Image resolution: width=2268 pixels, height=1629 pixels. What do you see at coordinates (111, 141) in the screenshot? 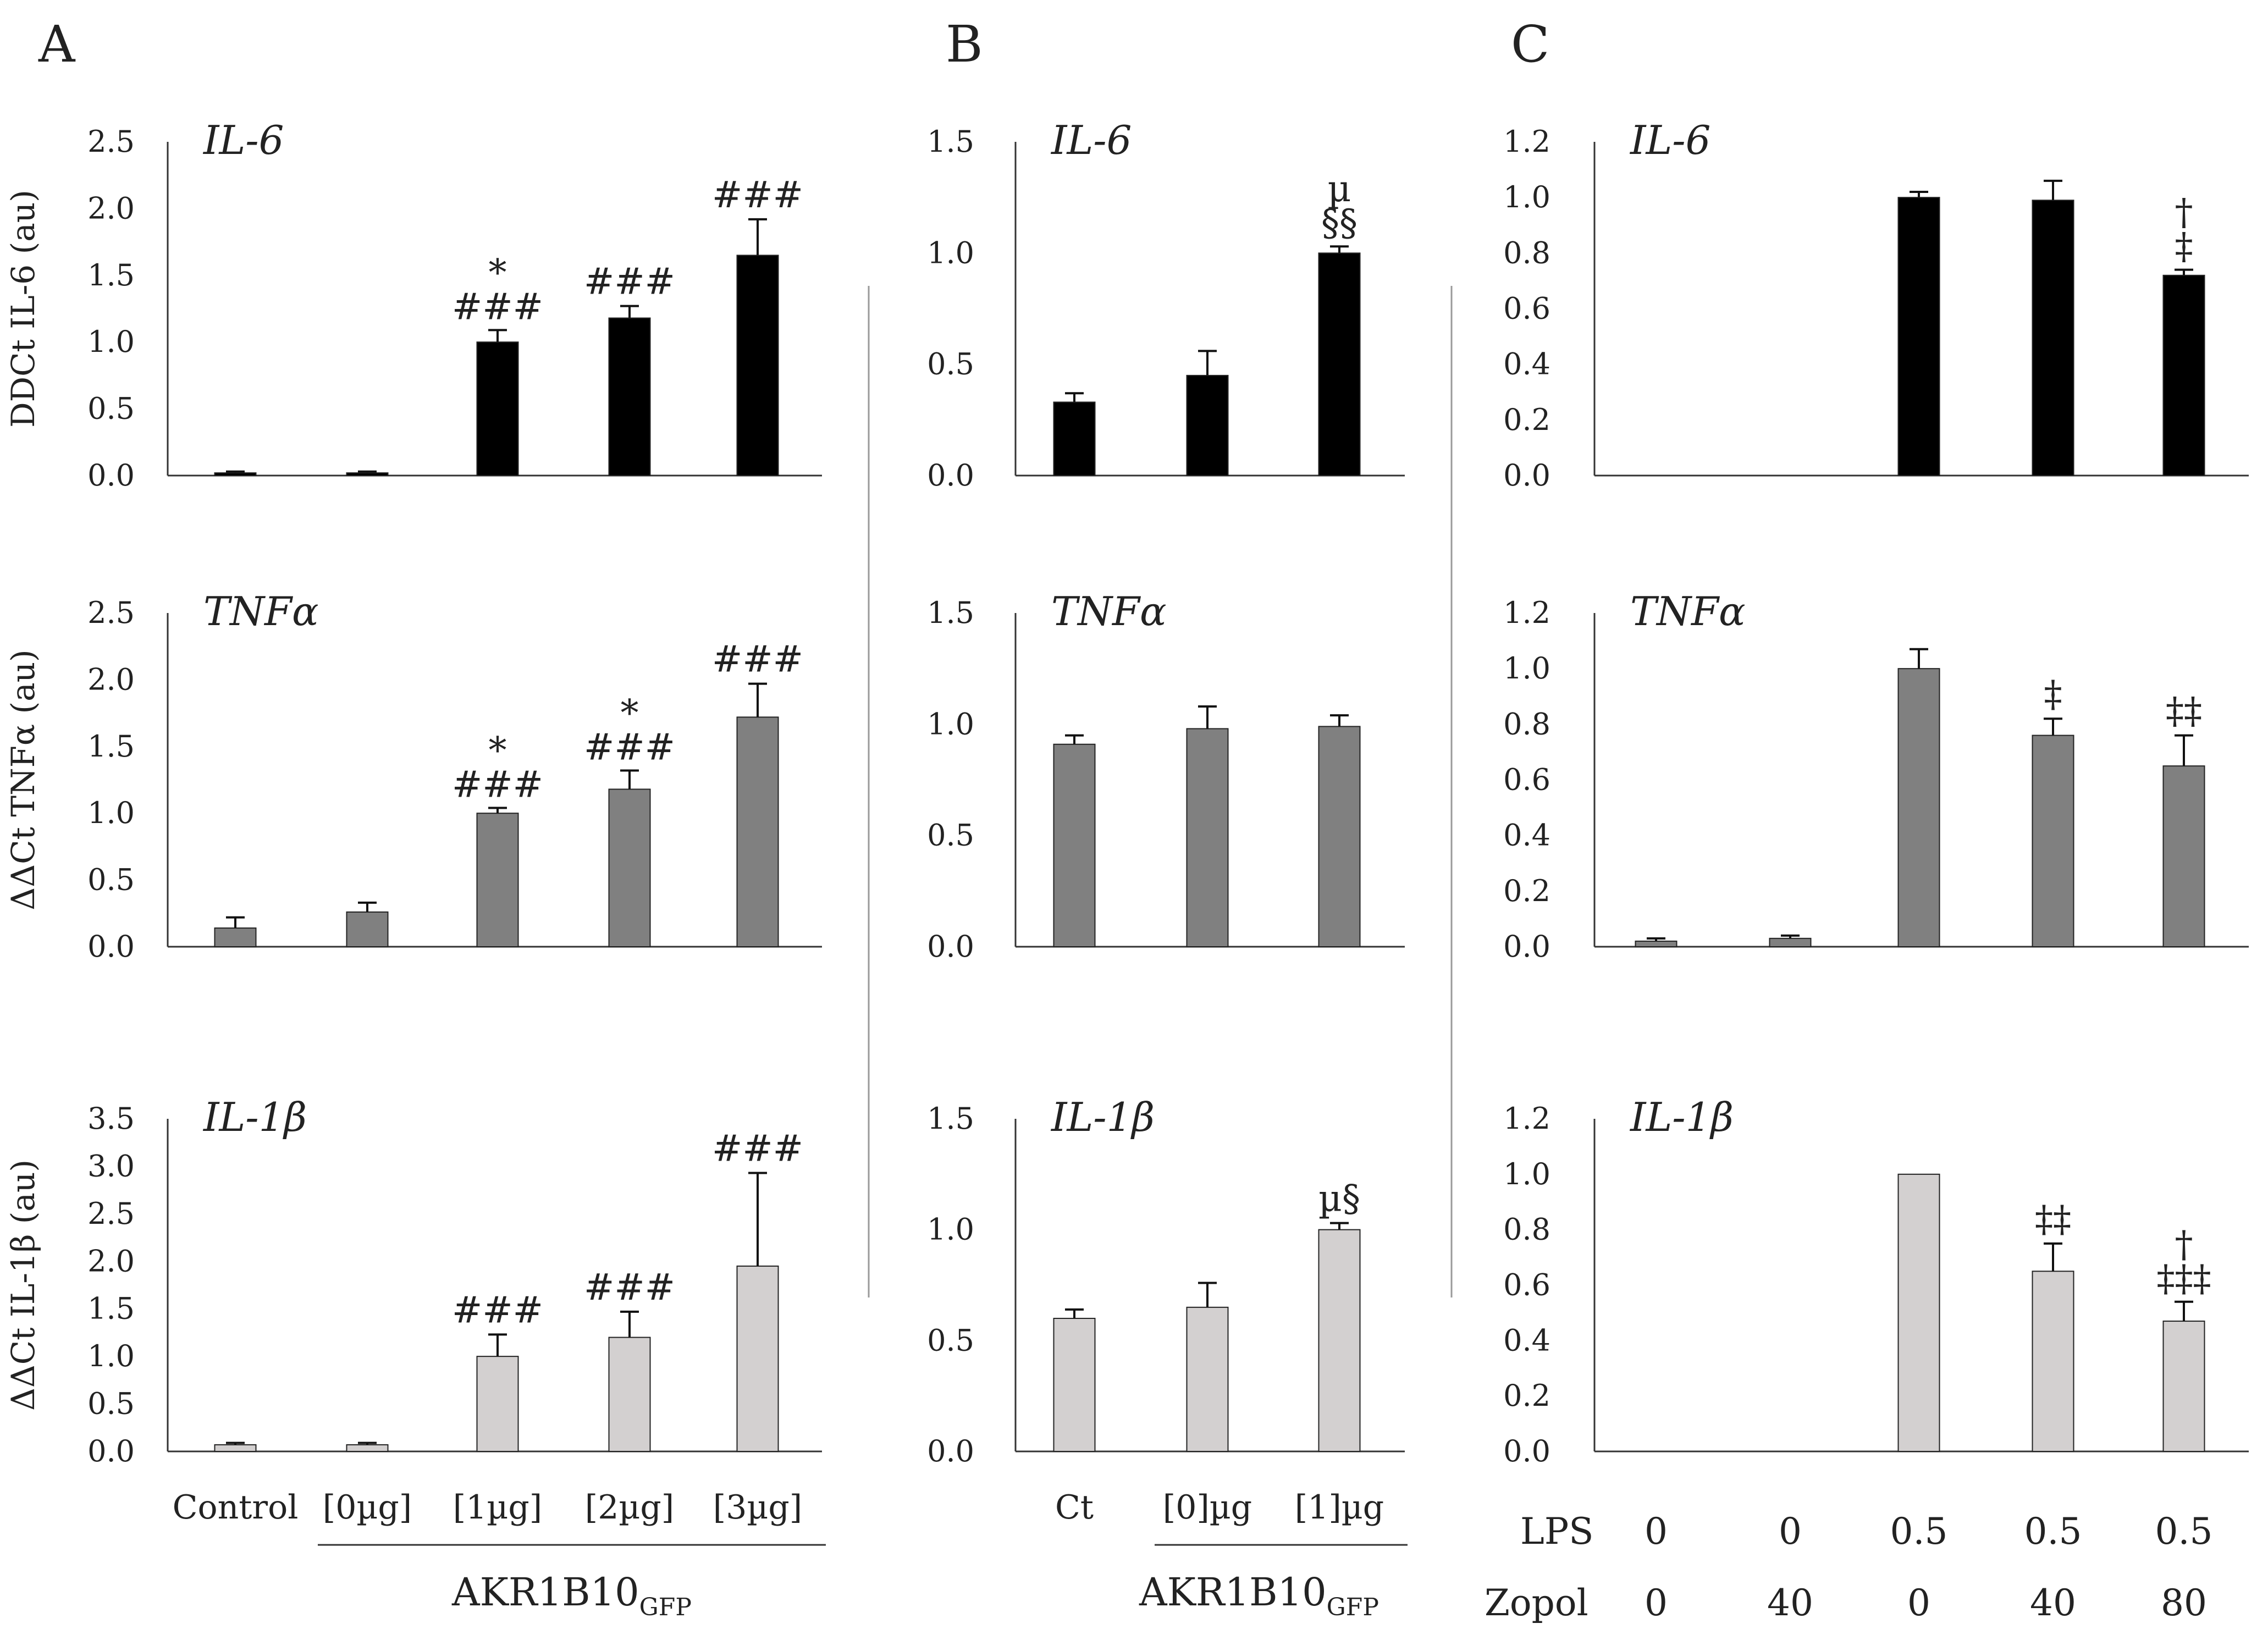
I see `y-tick-label-a-0-5: 2.5` at bounding box center [111, 141].